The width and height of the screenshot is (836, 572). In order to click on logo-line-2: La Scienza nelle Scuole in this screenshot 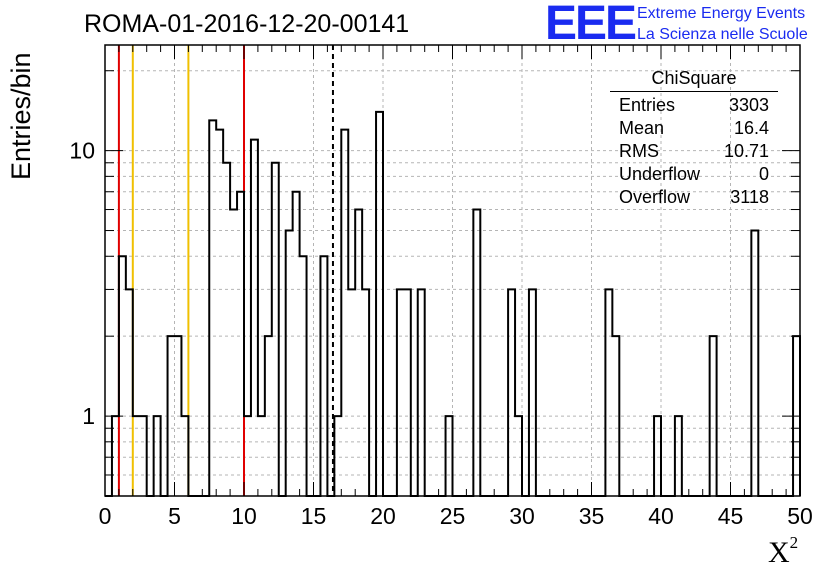, I will do `click(722, 34)`.